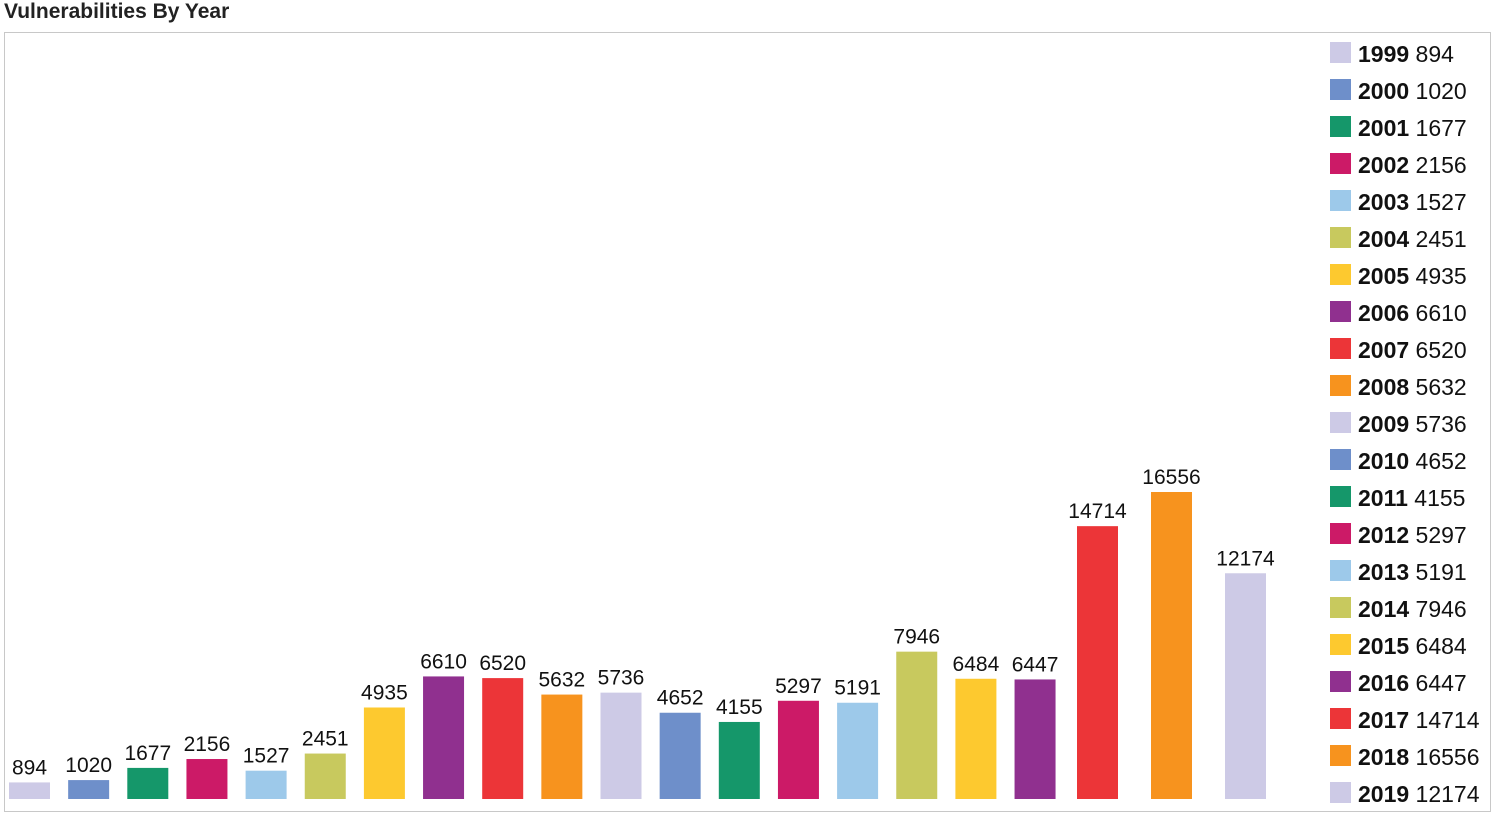 The width and height of the screenshot is (1497, 818). Describe the element at coordinates (798, 686) in the screenshot. I see `data-label-2012: 5297` at that location.